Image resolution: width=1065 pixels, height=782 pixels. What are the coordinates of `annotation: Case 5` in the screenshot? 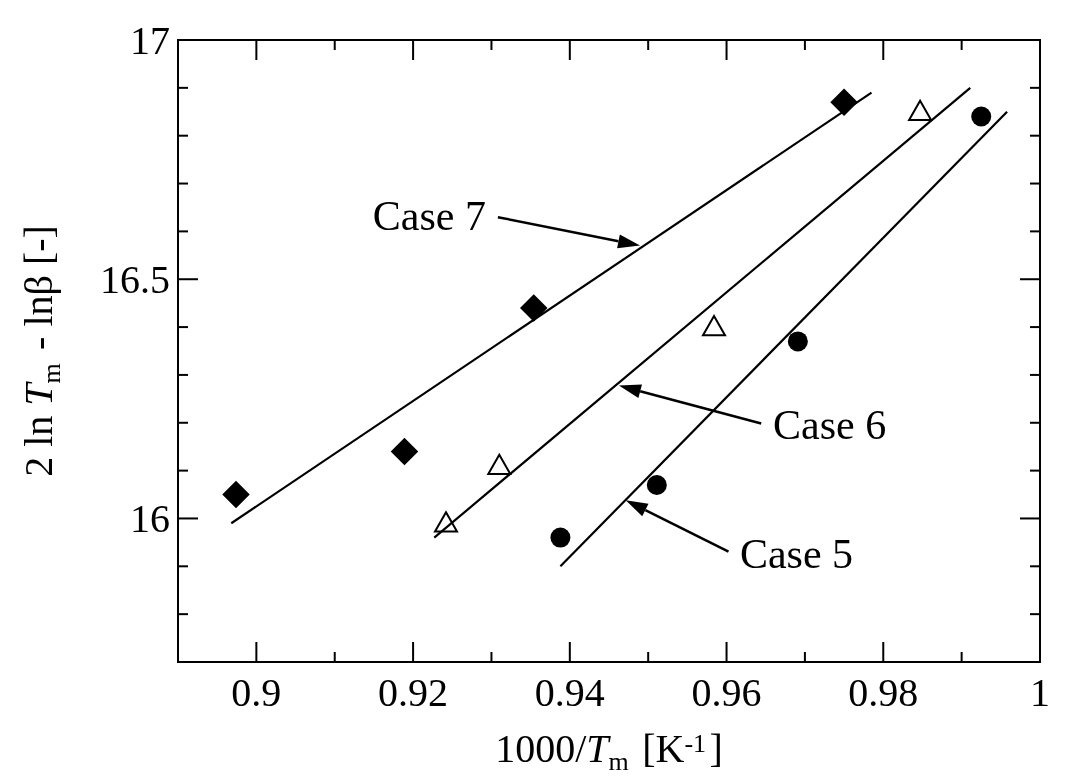 It's located at (796, 554).